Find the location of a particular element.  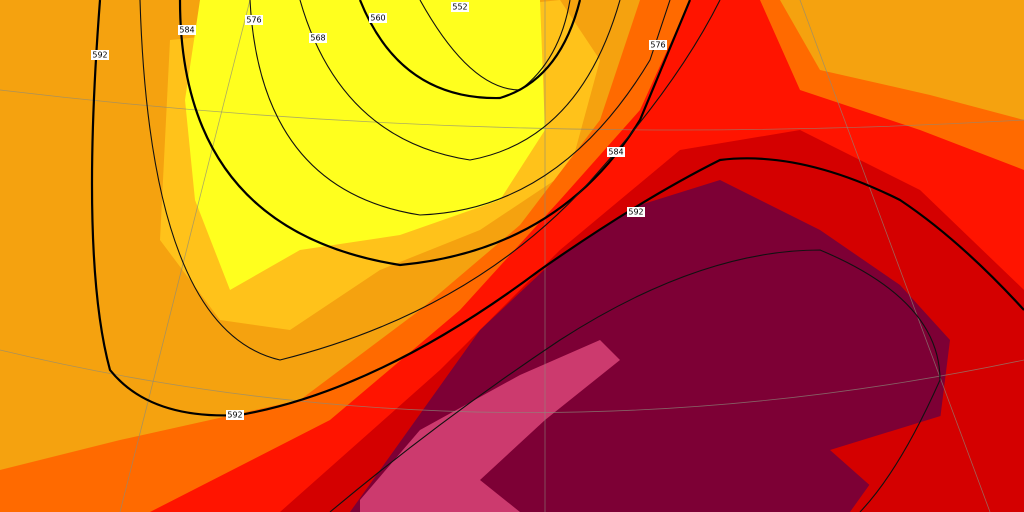

contour-label: 568 is located at coordinates (318, 38).